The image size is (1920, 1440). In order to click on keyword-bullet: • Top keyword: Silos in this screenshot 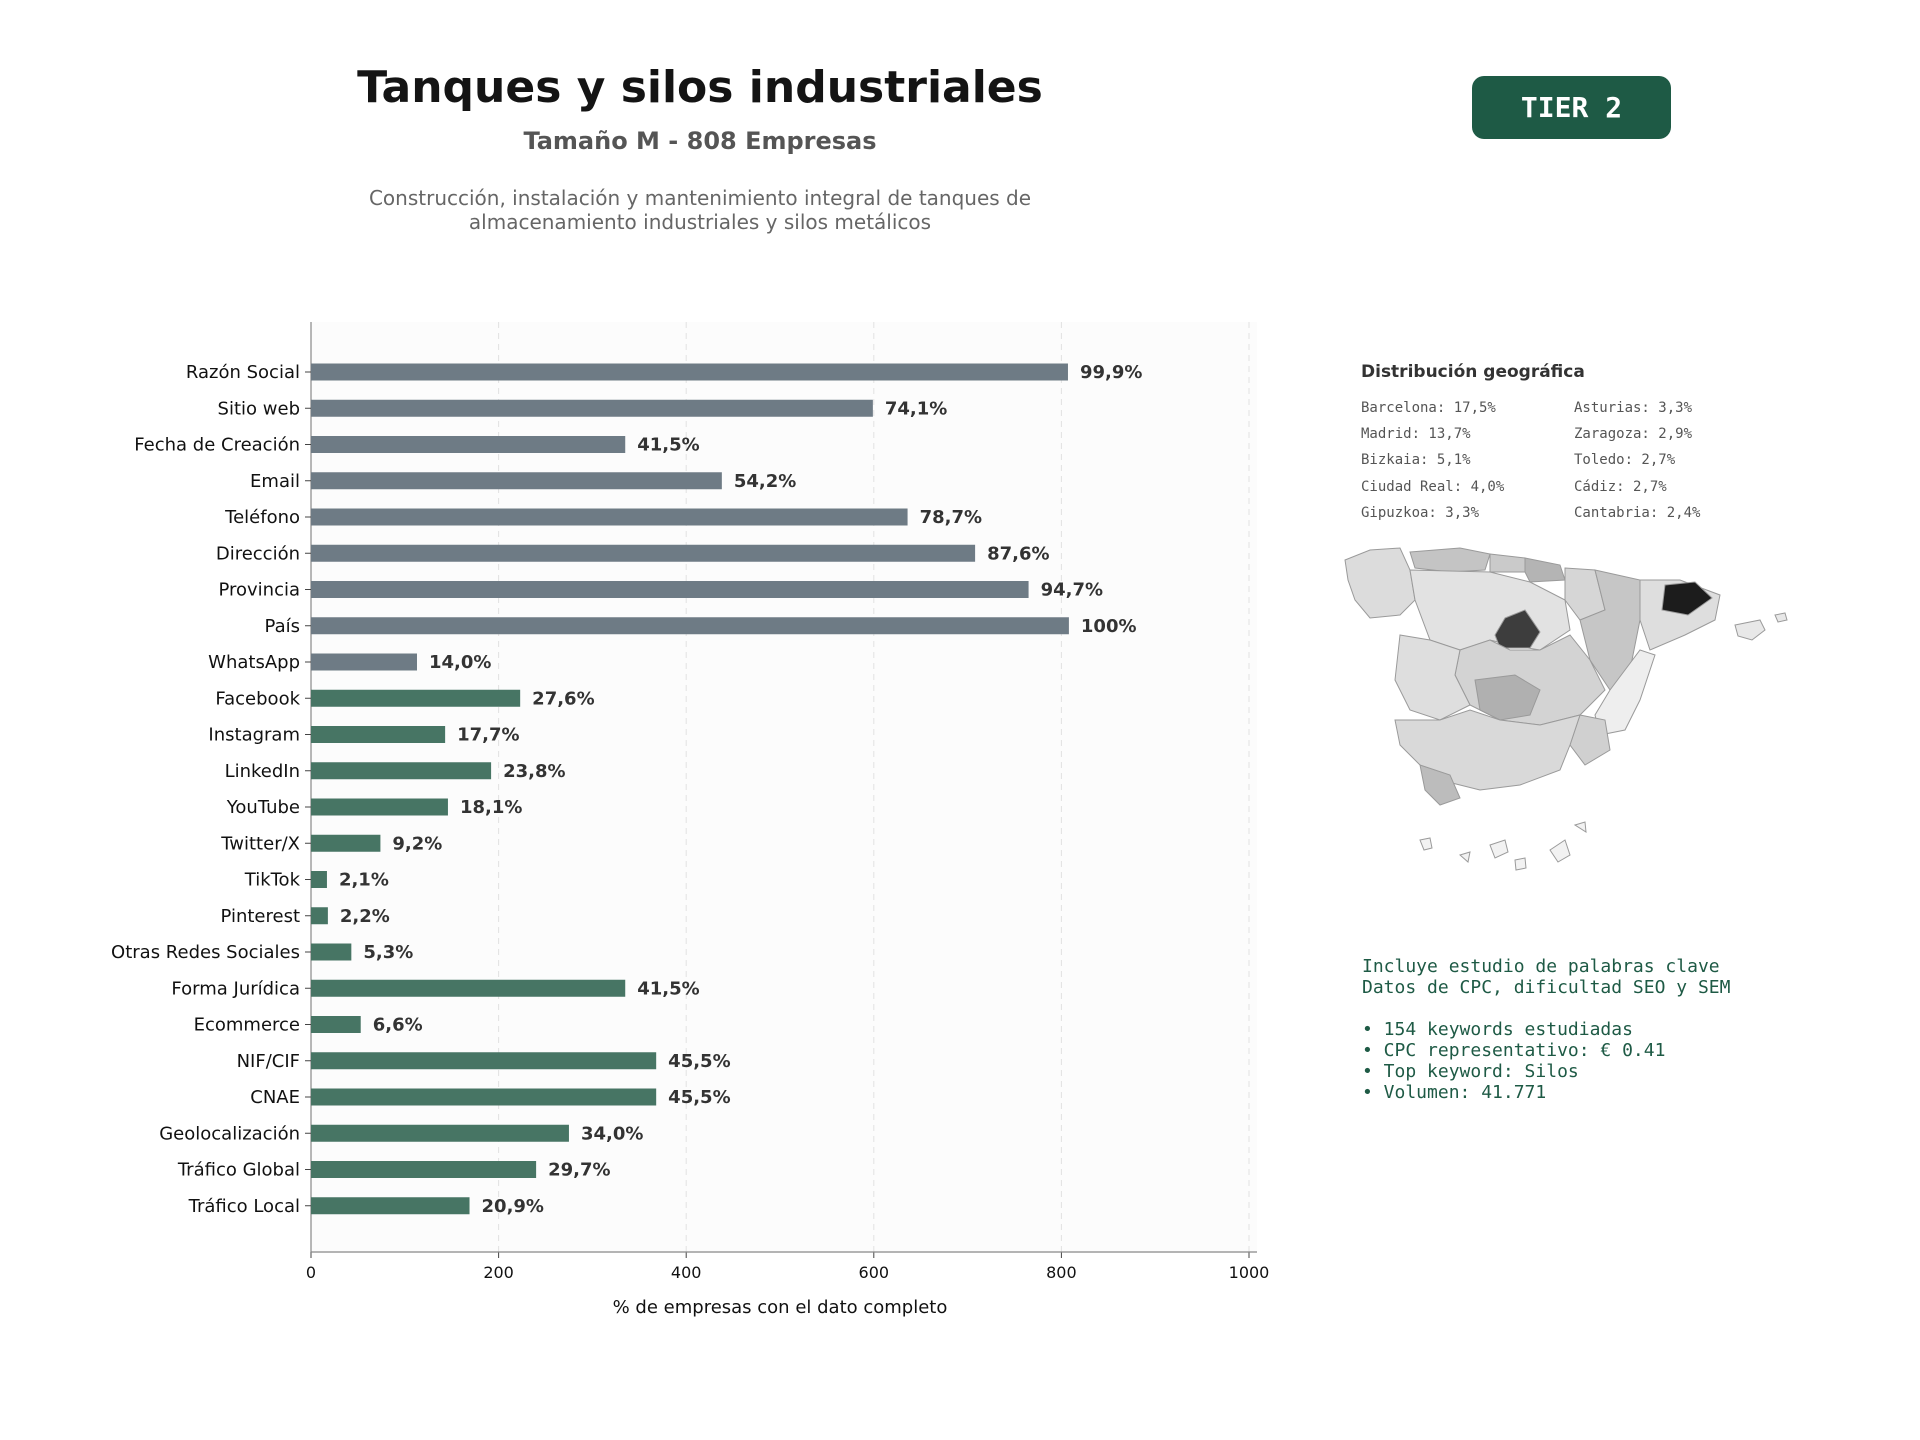, I will do `click(1470, 1071)`.